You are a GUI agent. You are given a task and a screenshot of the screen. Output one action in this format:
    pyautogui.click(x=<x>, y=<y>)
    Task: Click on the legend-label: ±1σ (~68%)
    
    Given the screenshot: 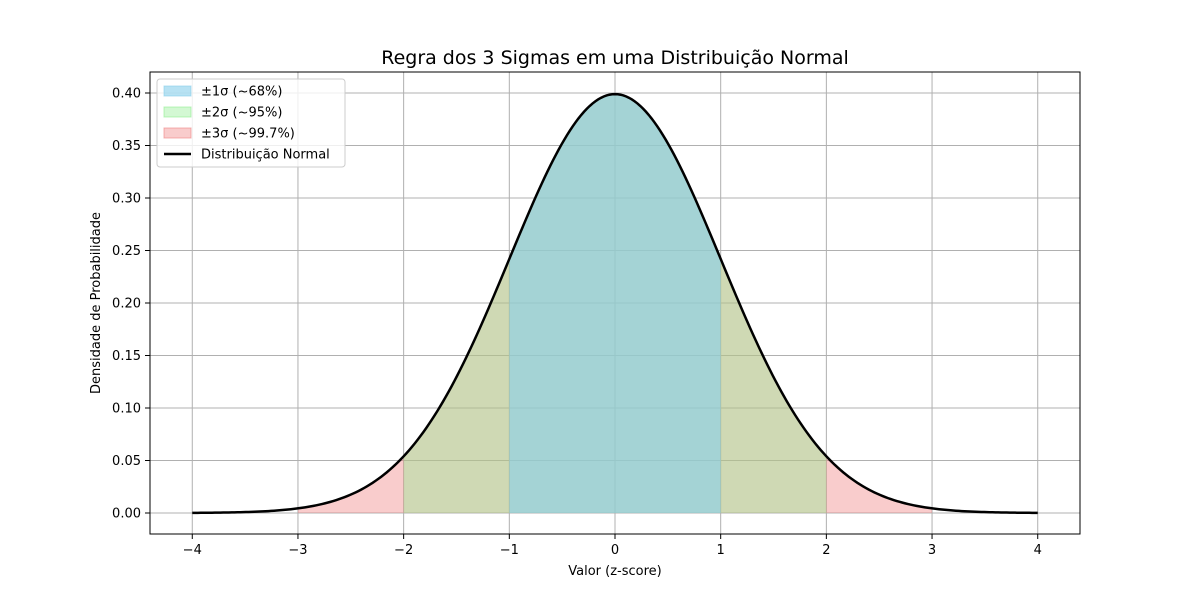 What is the action you would take?
    pyautogui.click(x=241, y=92)
    